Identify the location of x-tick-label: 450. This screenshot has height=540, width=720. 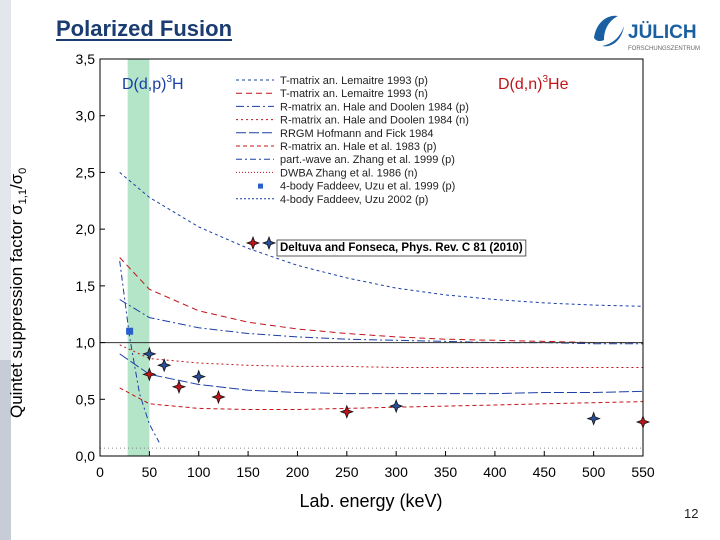
(545, 472).